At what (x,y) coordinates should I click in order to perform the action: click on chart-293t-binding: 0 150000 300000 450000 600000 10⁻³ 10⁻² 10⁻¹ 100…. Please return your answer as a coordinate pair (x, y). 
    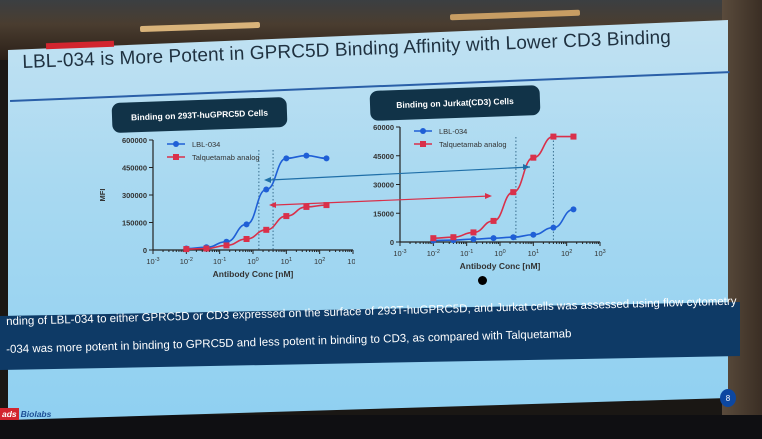
    Looking at the image, I should click on (226, 207).